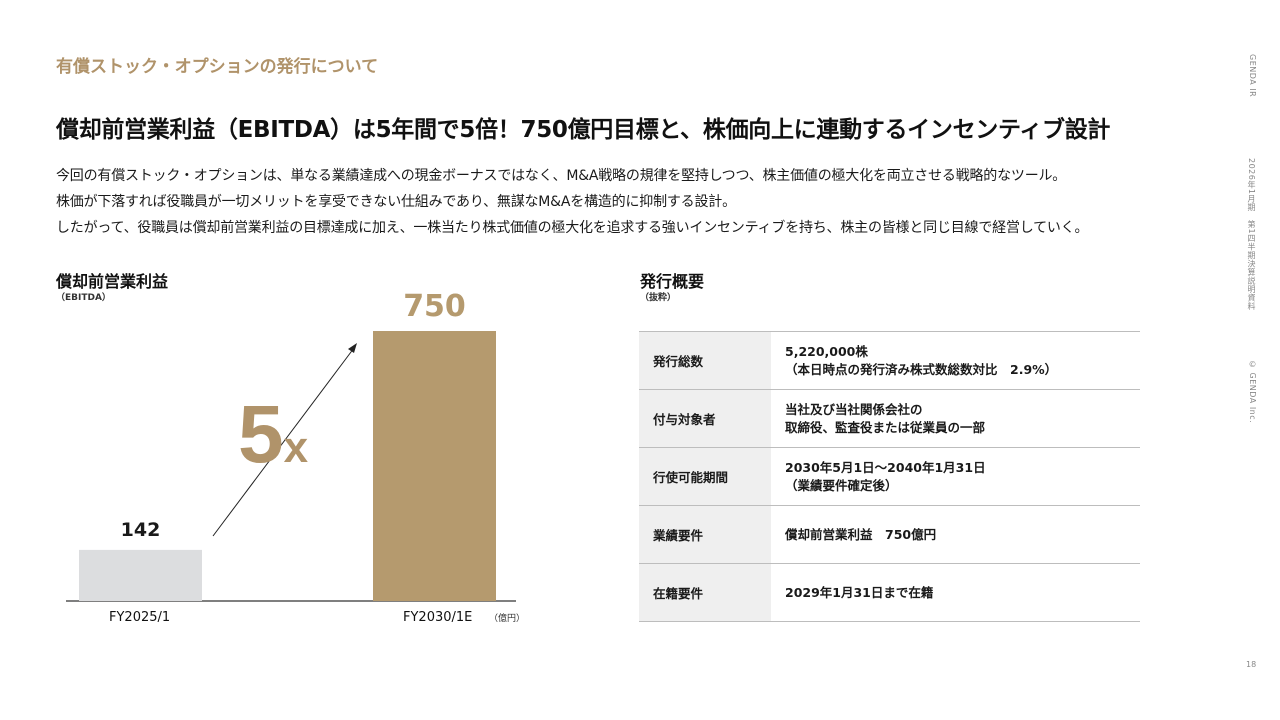 This screenshot has height=720, width=1280. Describe the element at coordinates (1251, 664) in the screenshot. I see `page-number: 18` at that location.